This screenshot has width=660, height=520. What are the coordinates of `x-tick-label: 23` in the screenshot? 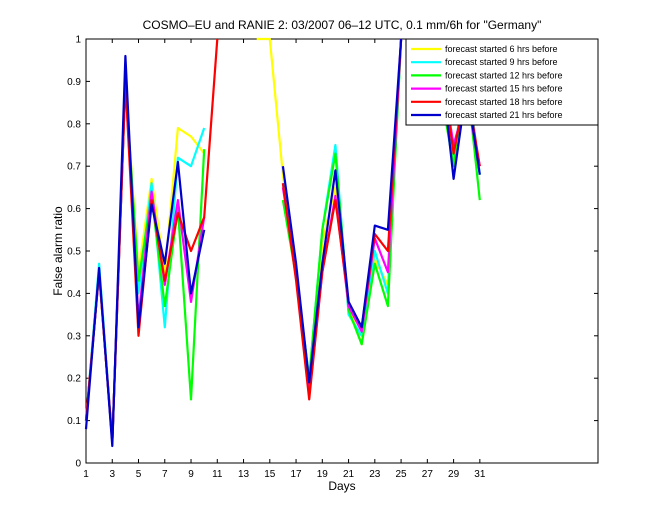 It's located at (375, 474).